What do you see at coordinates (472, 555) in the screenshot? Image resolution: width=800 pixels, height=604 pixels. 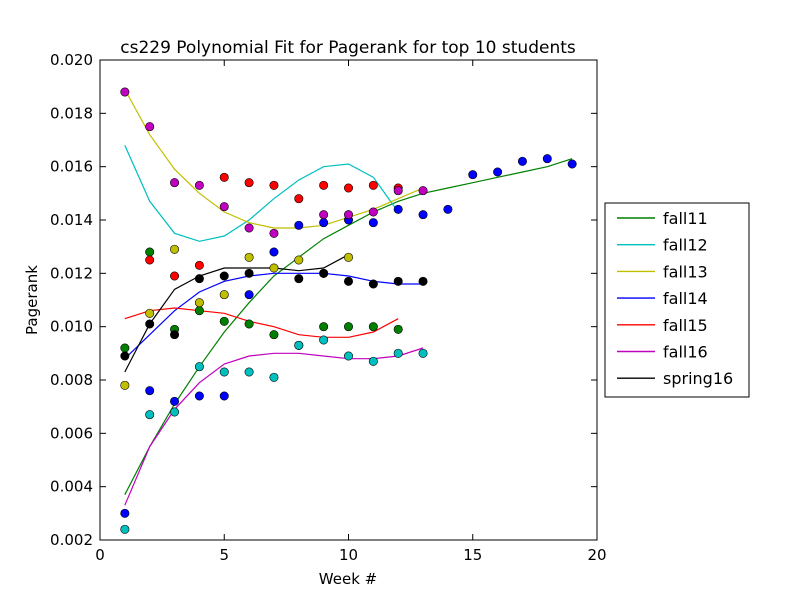 I see `x-tick-label: 15` at bounding box center [472, 555].